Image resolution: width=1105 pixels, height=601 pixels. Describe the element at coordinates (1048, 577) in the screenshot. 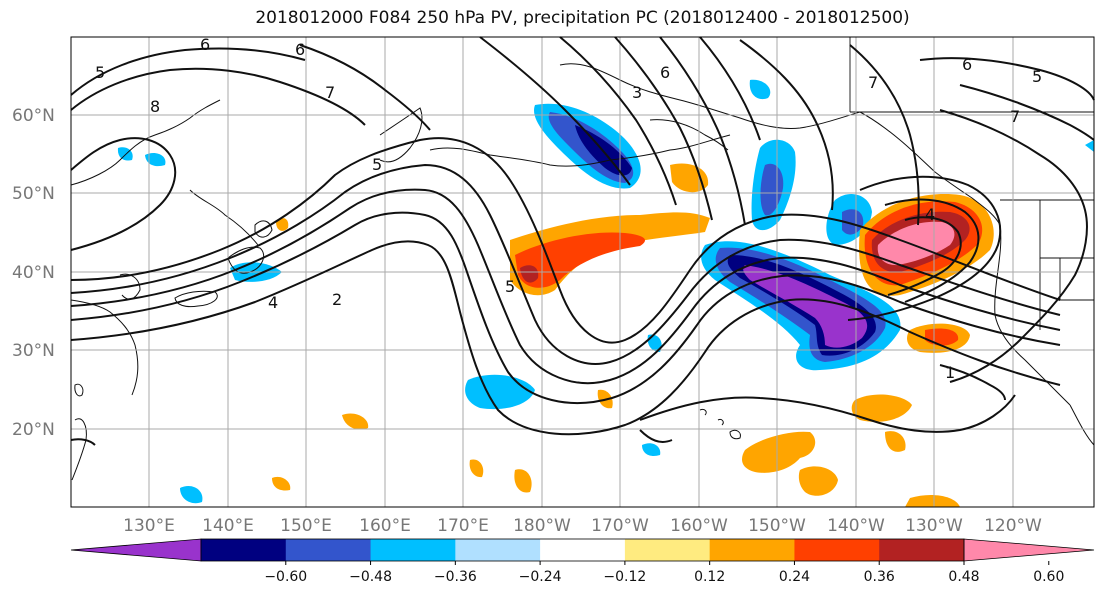

I see `colorbar-tick-label: 0.60` at that location.